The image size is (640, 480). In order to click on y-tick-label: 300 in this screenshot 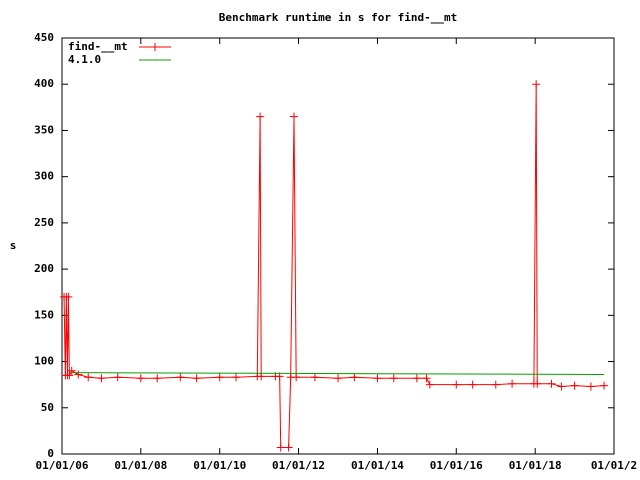, I will do `click(44, 176)`.